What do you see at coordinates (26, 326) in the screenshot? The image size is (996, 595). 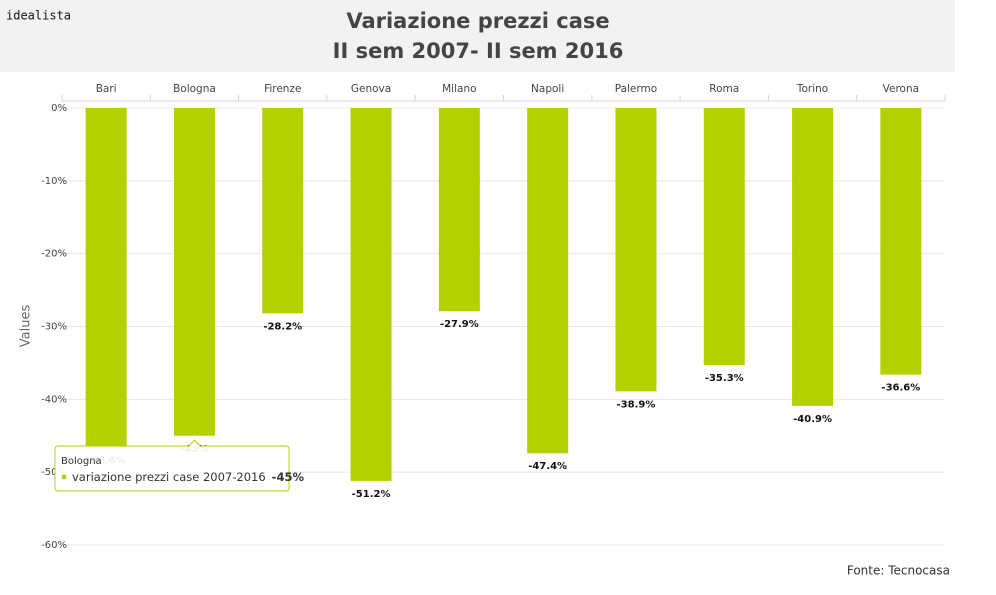 I see `y-axis-label: Values` at bounding box center [26, 326].